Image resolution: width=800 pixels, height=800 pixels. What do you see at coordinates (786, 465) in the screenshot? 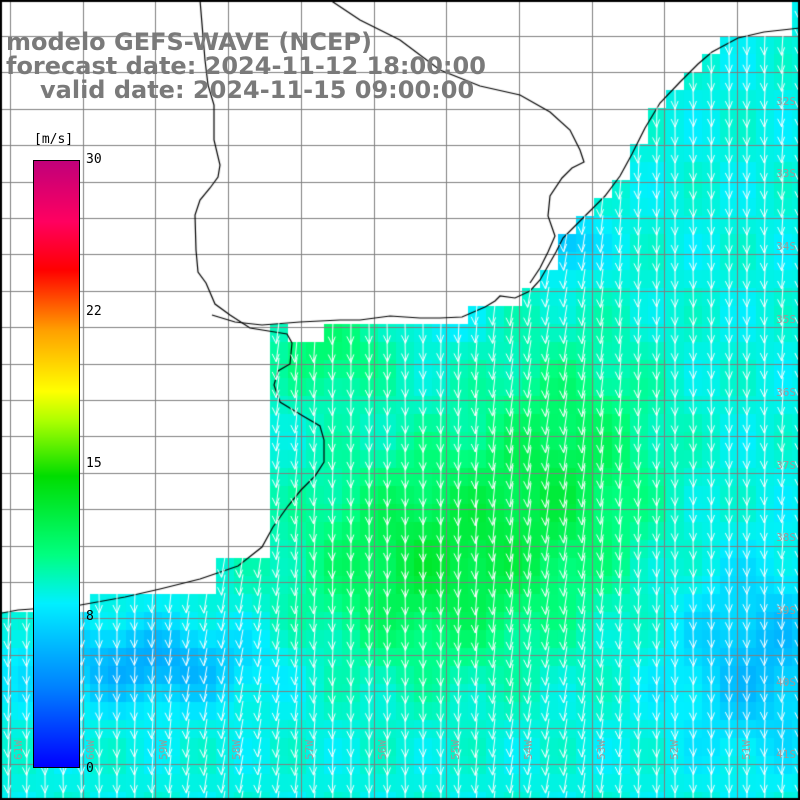
I see `lat-label: 37S` at bounding box center [786, 465].